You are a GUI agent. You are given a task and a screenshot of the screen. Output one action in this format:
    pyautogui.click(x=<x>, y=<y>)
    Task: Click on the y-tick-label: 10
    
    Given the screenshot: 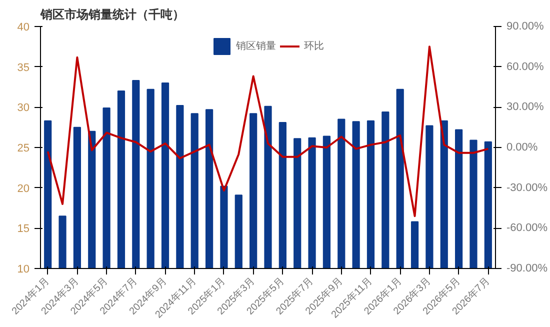 What is the action you would take?
    pyautogui.click(x=23, y=270)
    